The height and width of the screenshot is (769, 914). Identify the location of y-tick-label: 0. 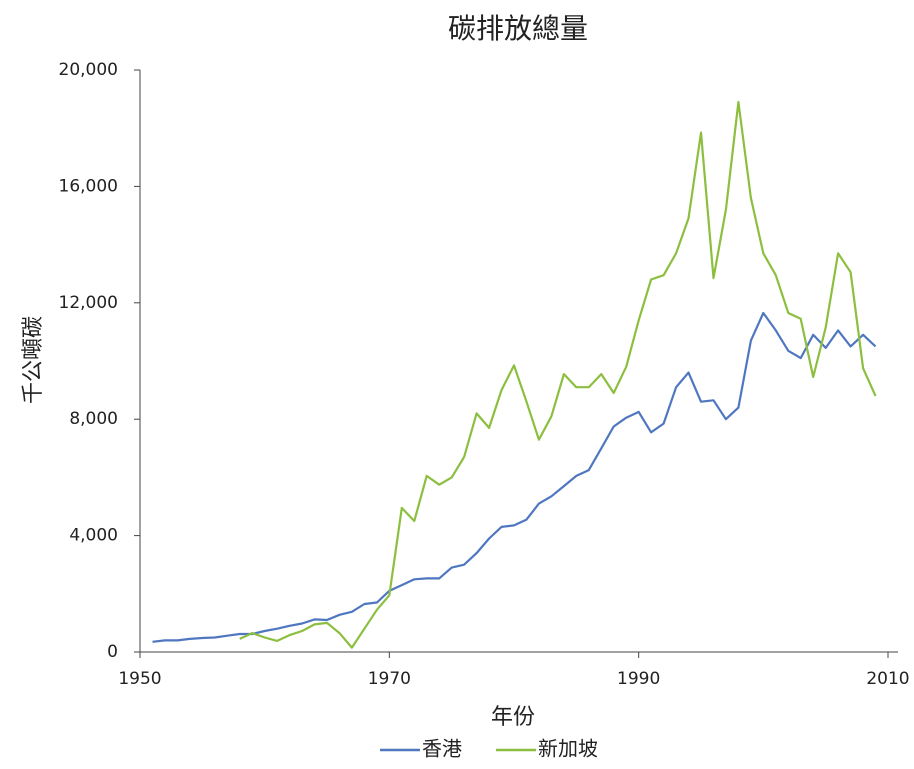
(112, 652).